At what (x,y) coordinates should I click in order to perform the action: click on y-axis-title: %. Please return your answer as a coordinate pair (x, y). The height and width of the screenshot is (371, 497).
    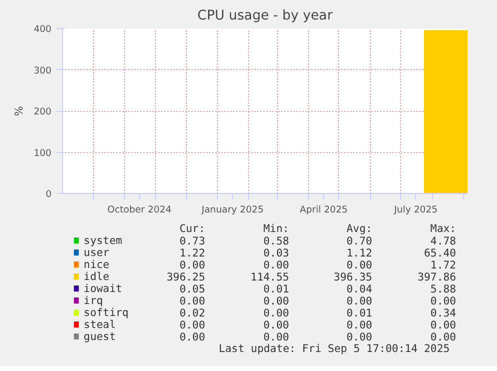
    Looking at the image, I should click on (19, 111).